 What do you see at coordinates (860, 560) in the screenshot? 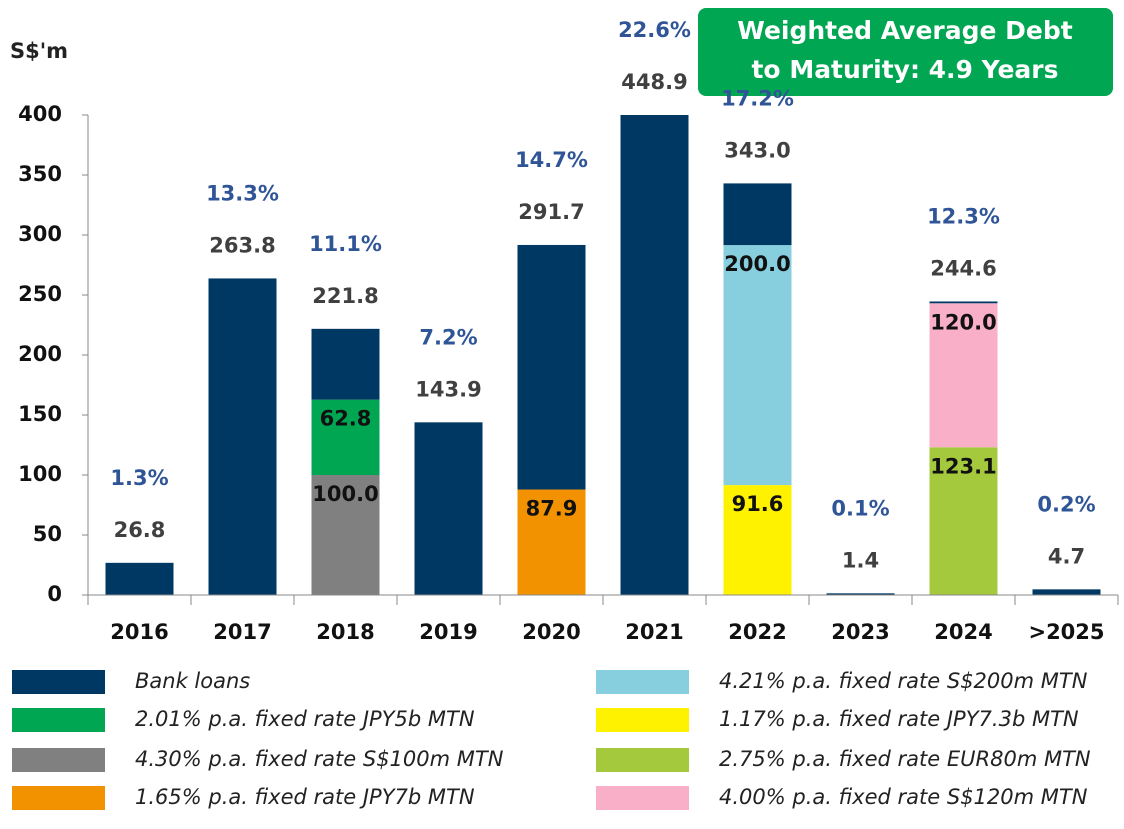
I see `total-label: 1.4` at bounding box center [860, 560].